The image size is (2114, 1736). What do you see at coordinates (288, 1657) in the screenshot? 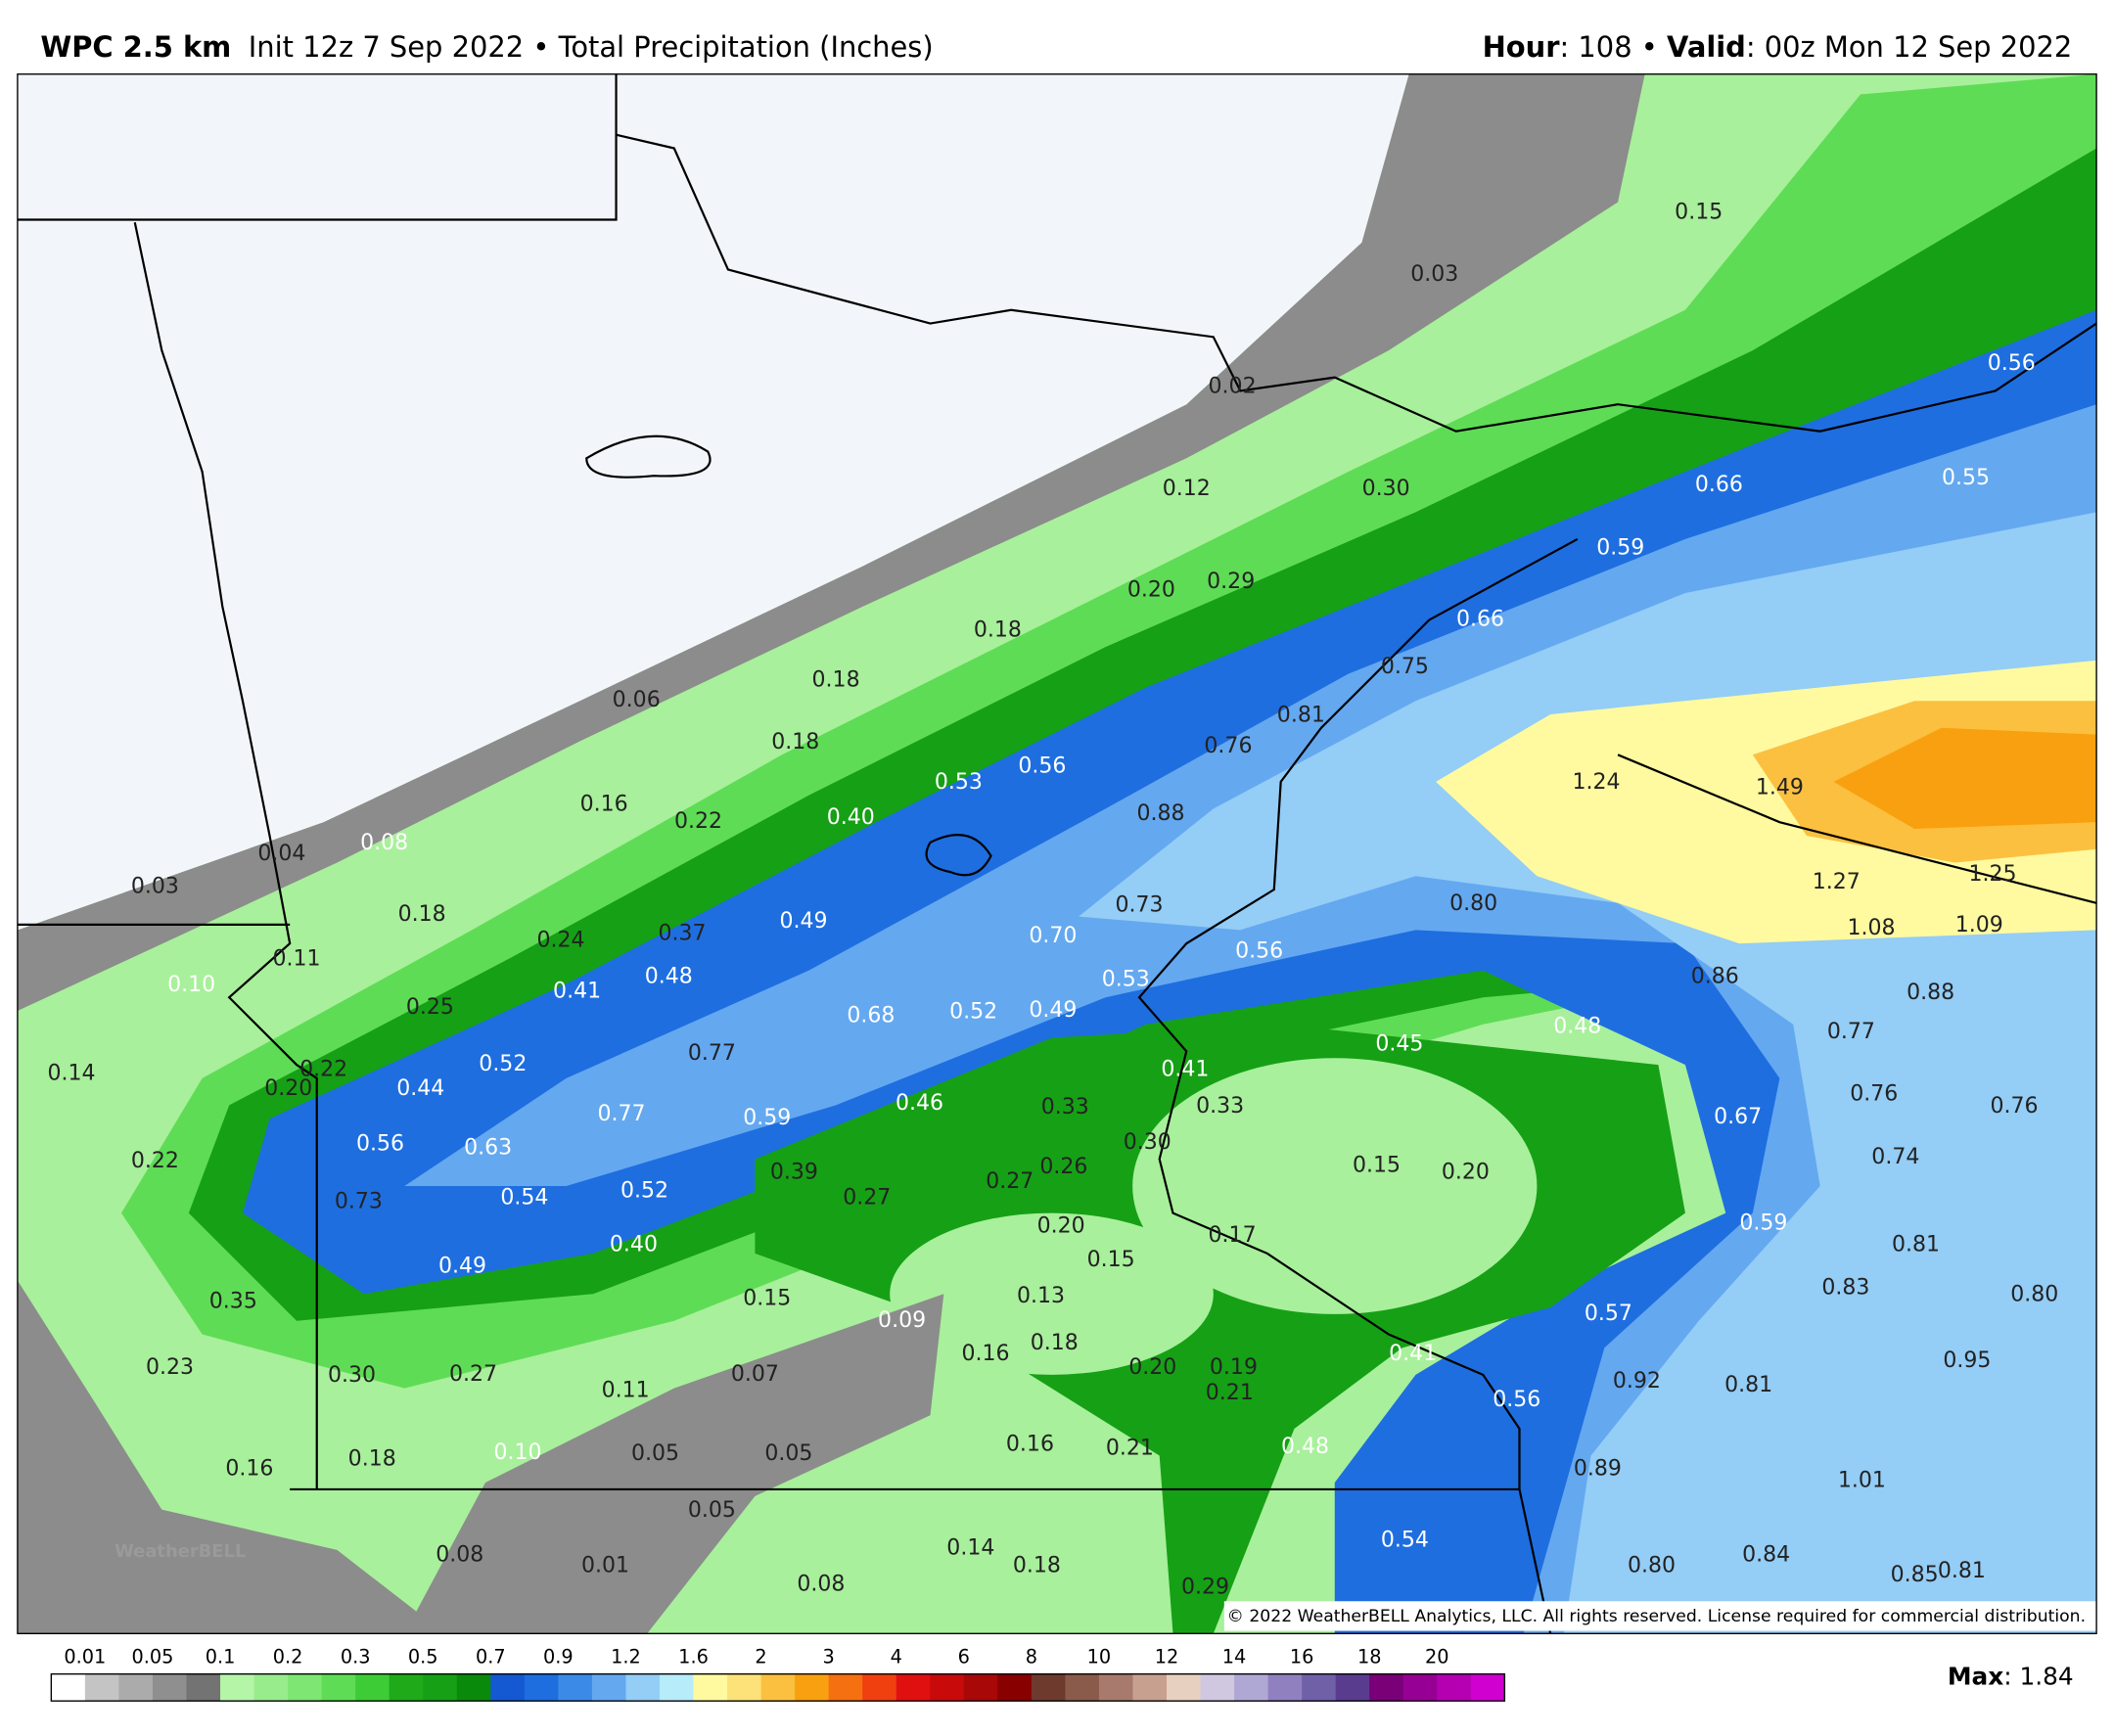
I see `colorbar-label: 0.2` at bounding box center [288, 1657].